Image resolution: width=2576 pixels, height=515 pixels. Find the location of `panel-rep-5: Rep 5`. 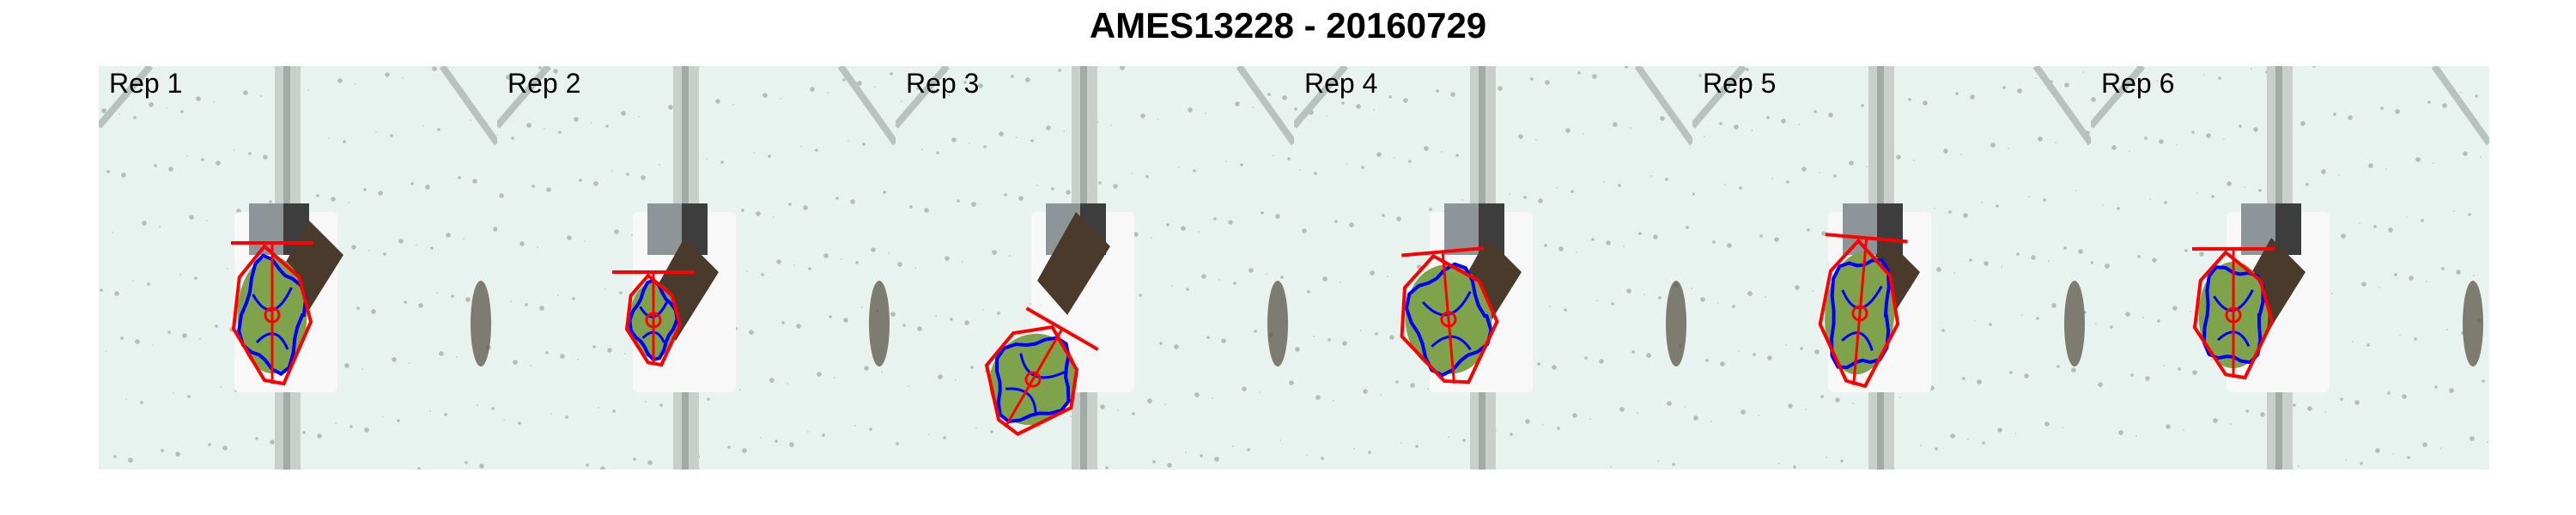

panel-rep-5: Rep 5 is located at coordinates (1892, 268).